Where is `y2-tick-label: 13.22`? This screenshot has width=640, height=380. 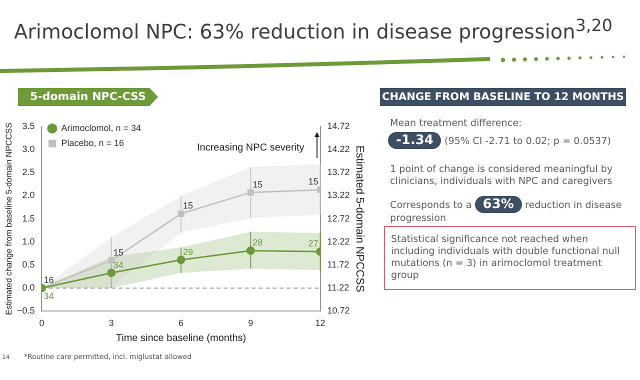
y2-tick-label: 13.22 is located at coordinates (338, 195).